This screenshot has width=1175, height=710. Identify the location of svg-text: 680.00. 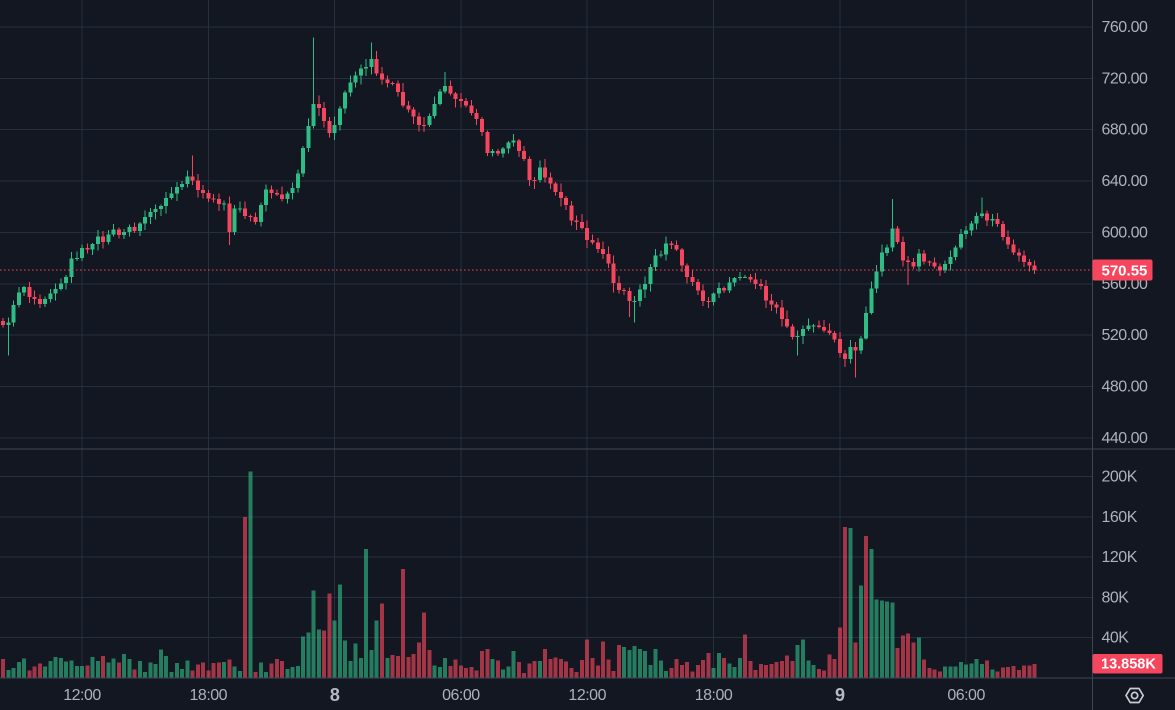
(1125, 130).